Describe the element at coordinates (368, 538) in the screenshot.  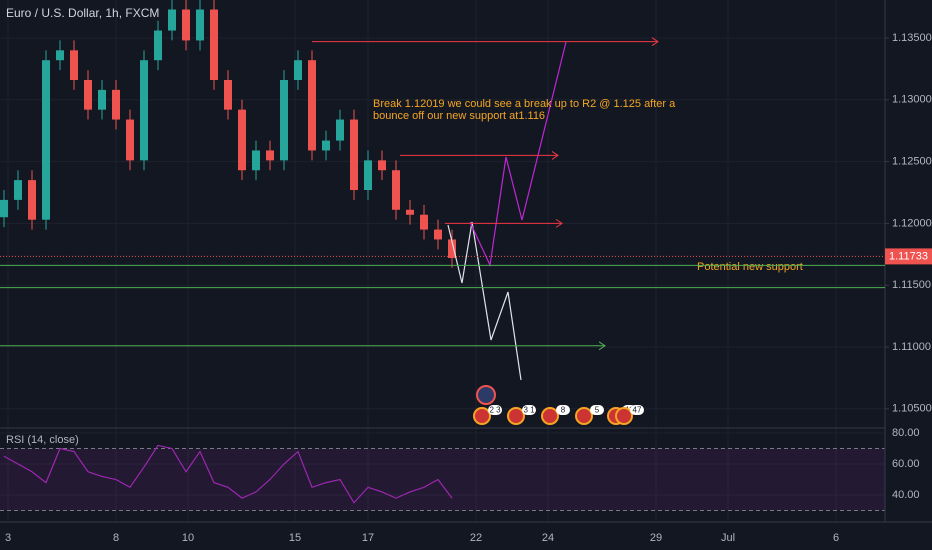
I see `x-tick-label: 17` at that location.